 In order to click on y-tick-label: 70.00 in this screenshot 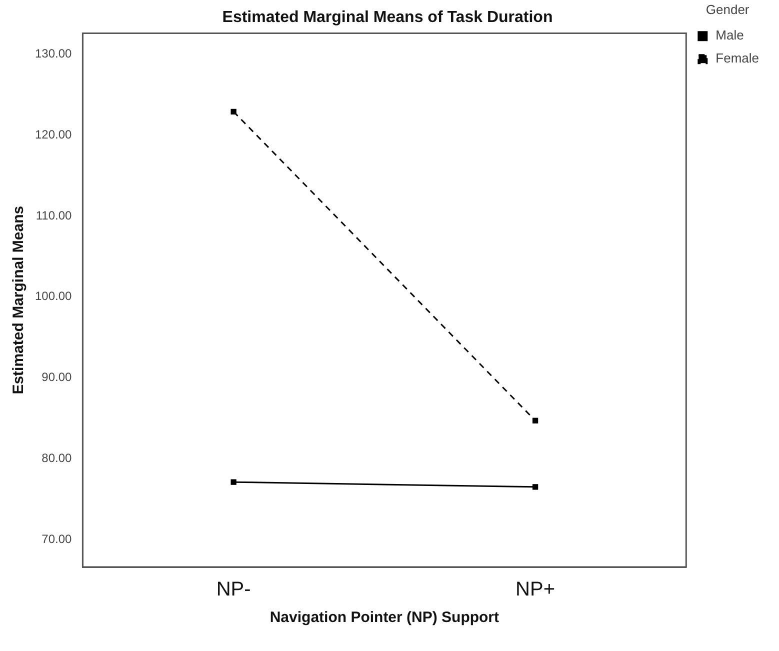, I will do `click(57, 539)`.